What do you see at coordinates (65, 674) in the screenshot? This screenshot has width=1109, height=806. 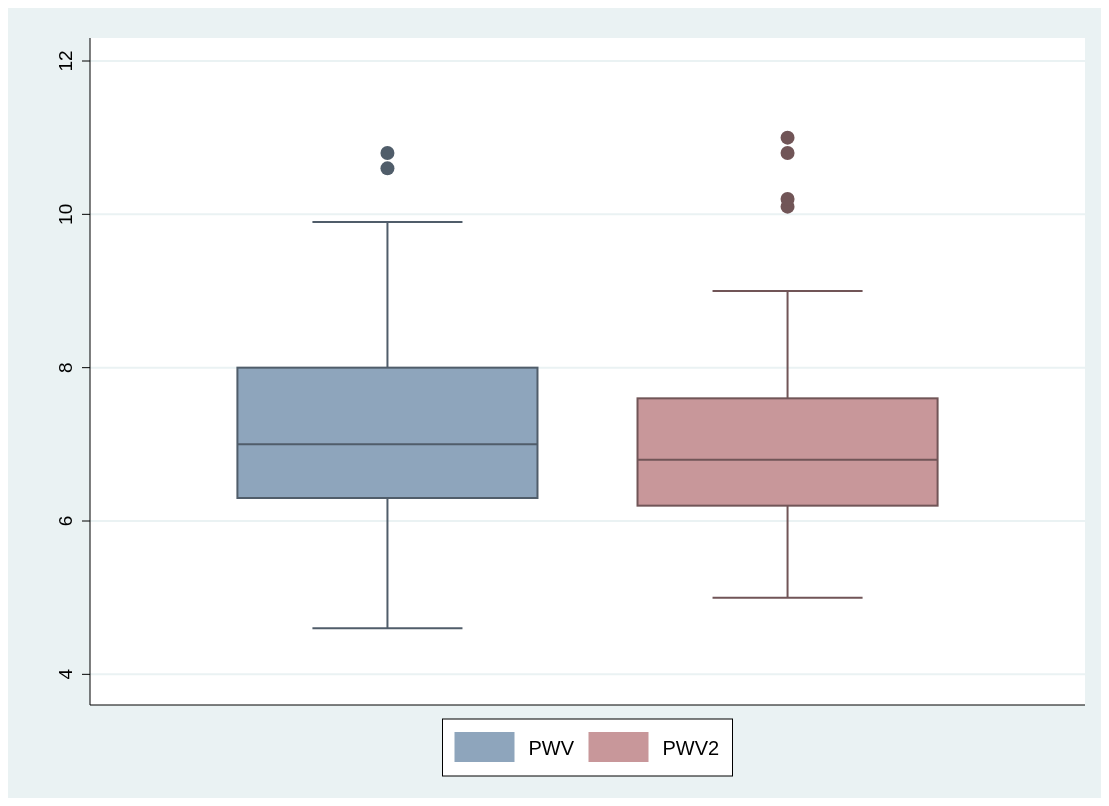 I see `y-tick-label: 4` at bounding box center [65, 674].